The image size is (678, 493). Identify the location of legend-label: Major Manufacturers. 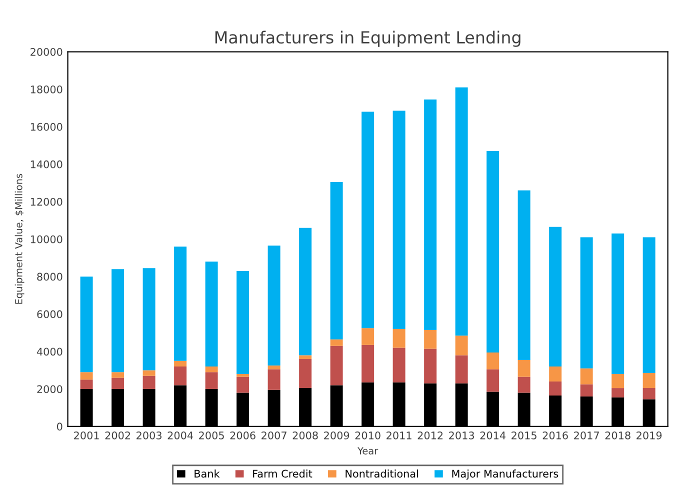
(505, 475).